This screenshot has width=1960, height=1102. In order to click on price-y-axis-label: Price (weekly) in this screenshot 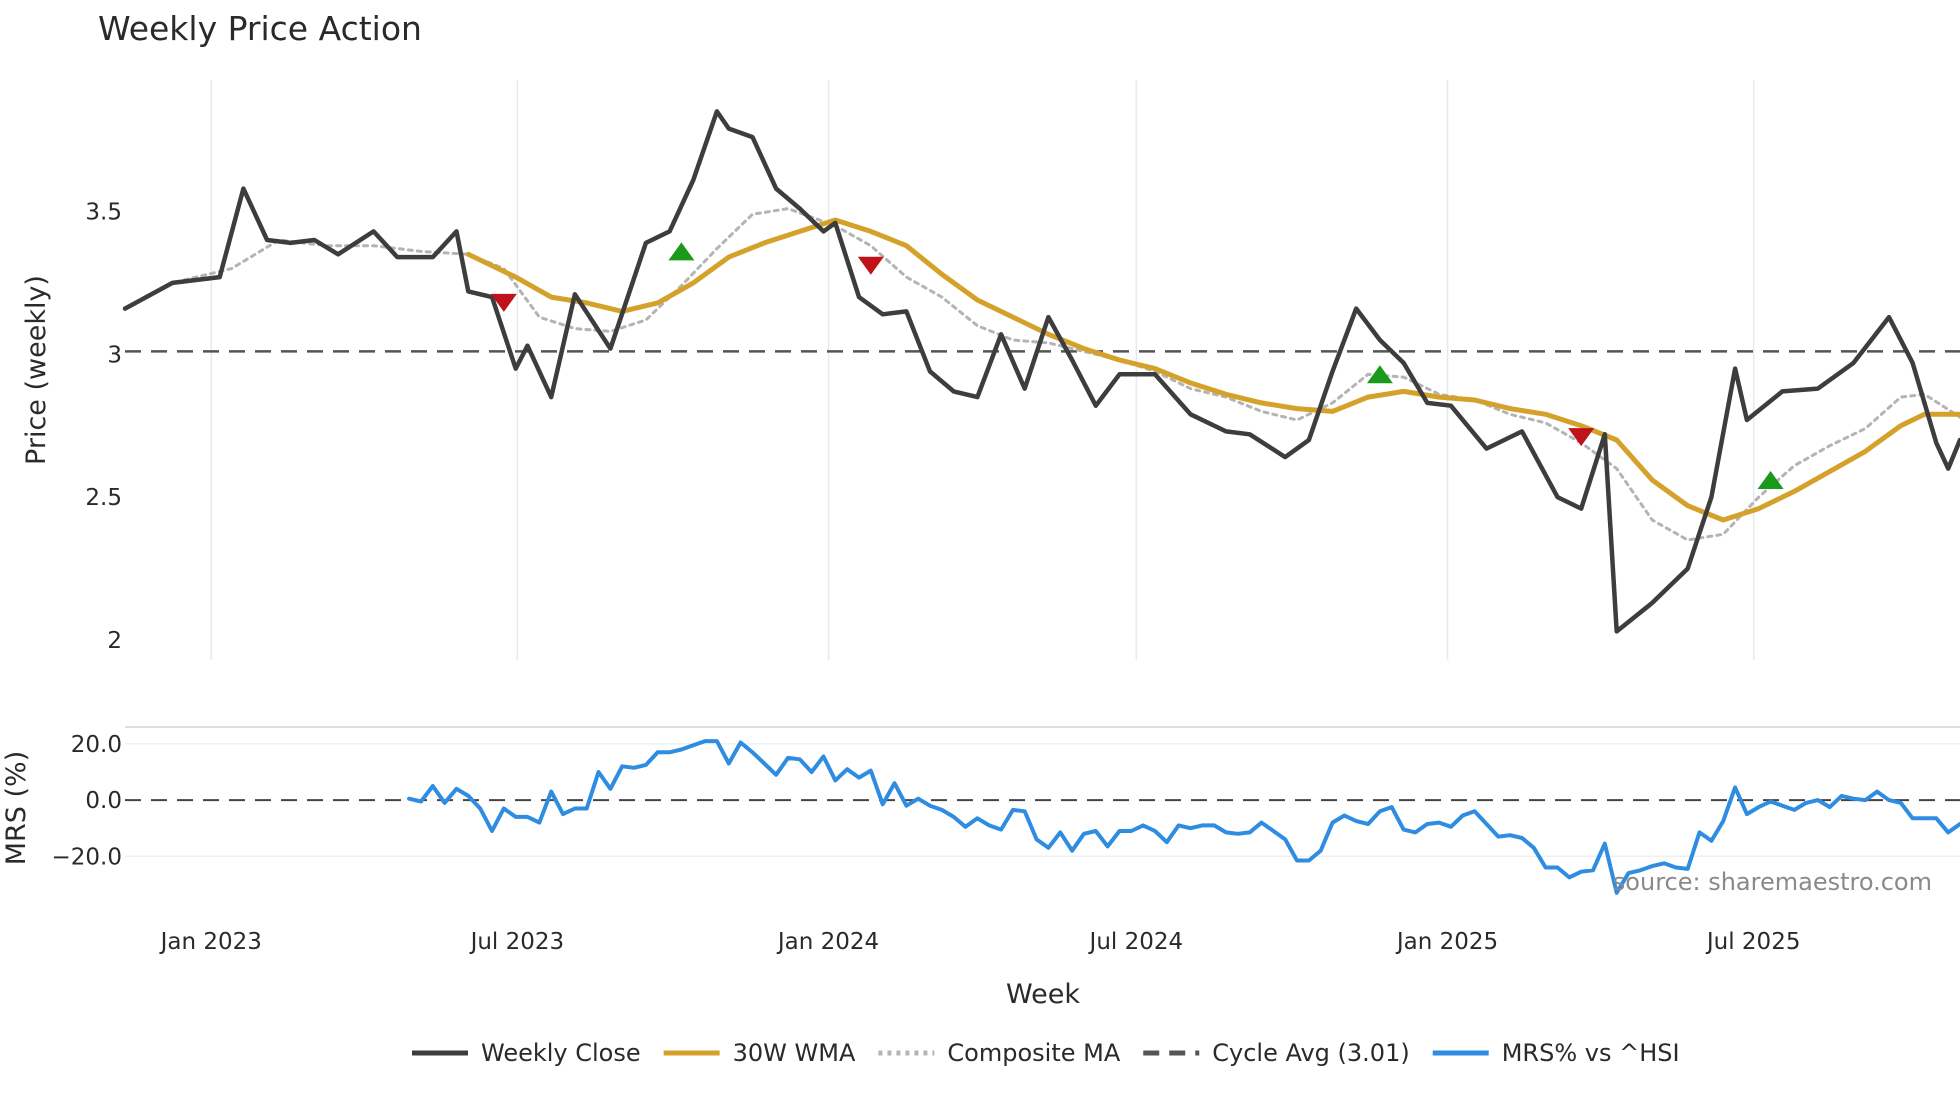, I will do `click(36, 370)`.